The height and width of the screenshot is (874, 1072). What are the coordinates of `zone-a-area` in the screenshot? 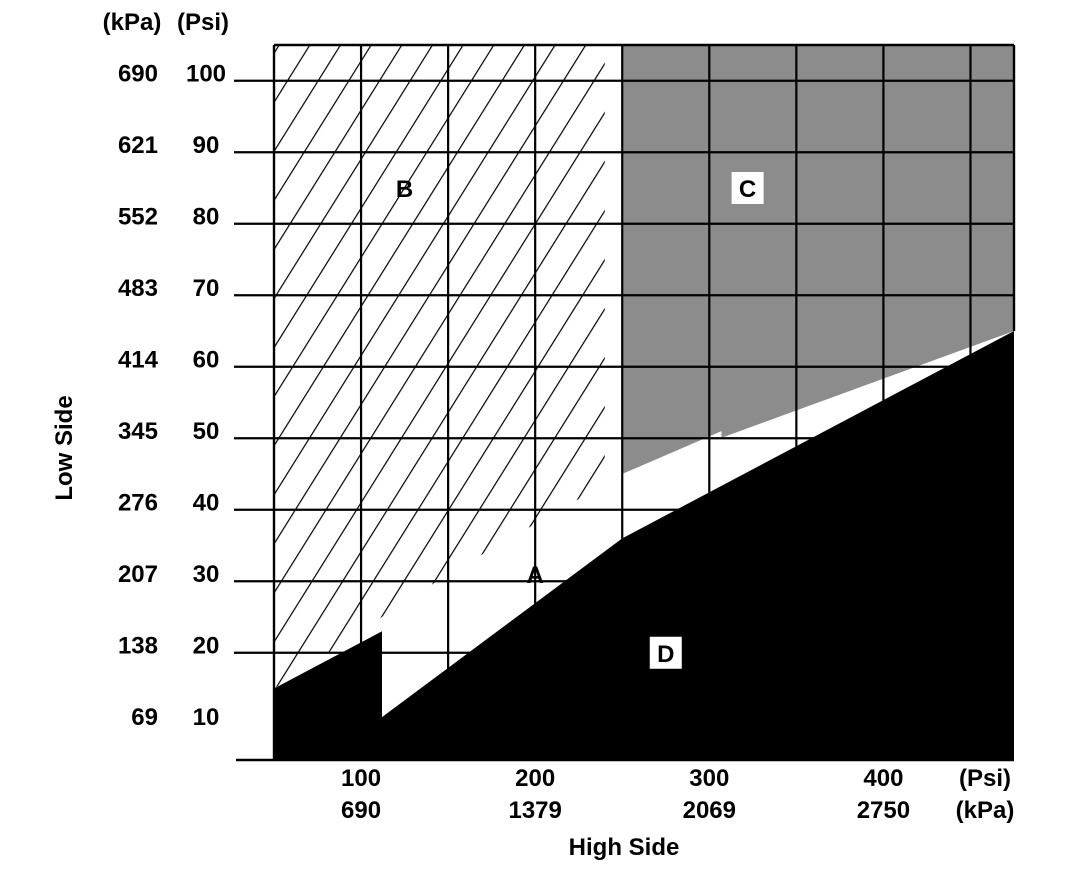 It's located at (552, 567).